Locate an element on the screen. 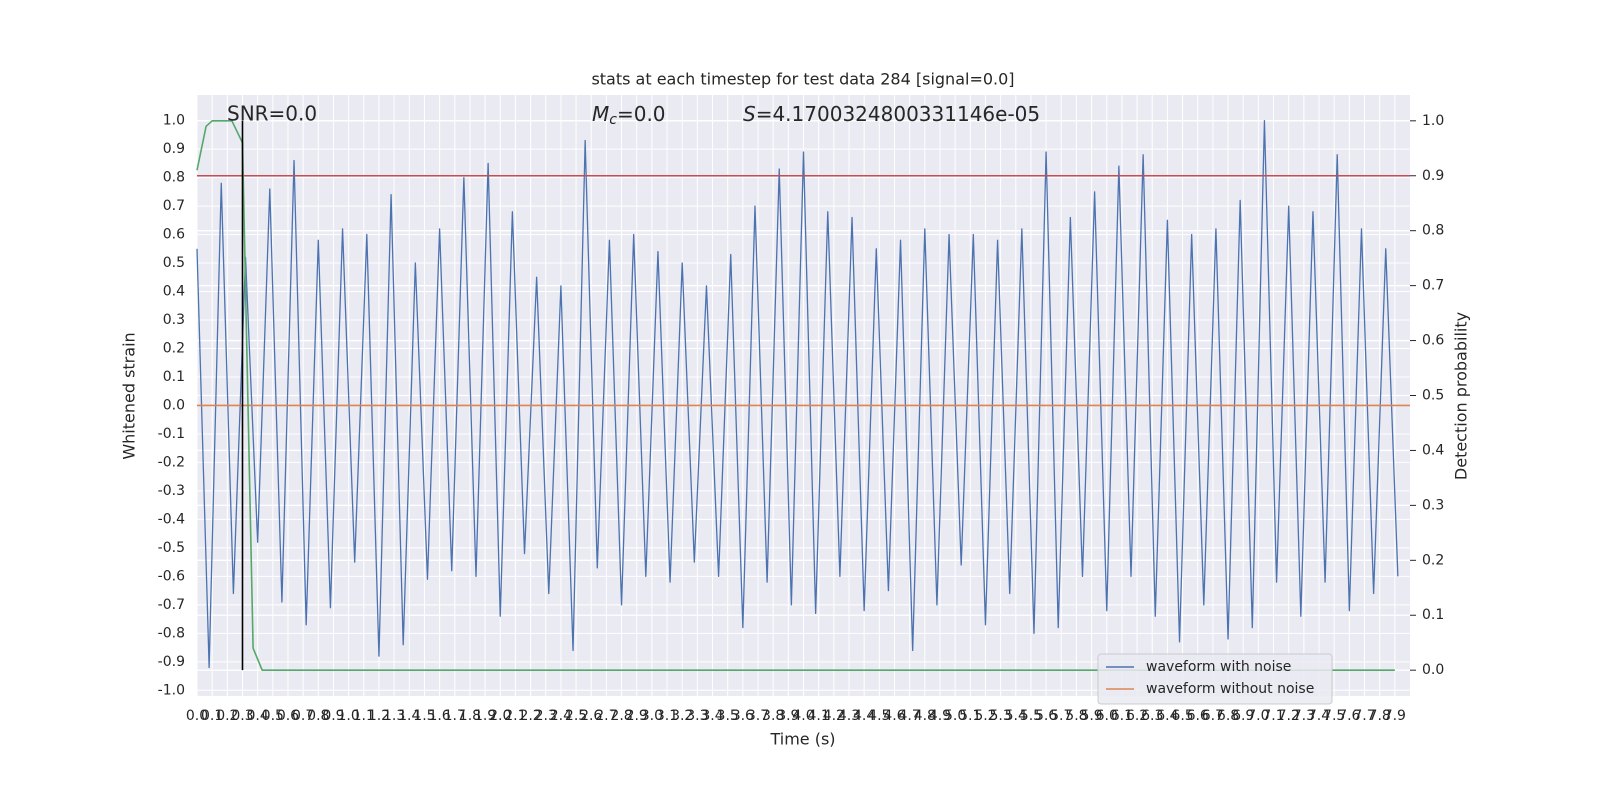 This screenshot has width=1600, height=800. x-tick-label: 2.7 is located at coordinates (606, 716).